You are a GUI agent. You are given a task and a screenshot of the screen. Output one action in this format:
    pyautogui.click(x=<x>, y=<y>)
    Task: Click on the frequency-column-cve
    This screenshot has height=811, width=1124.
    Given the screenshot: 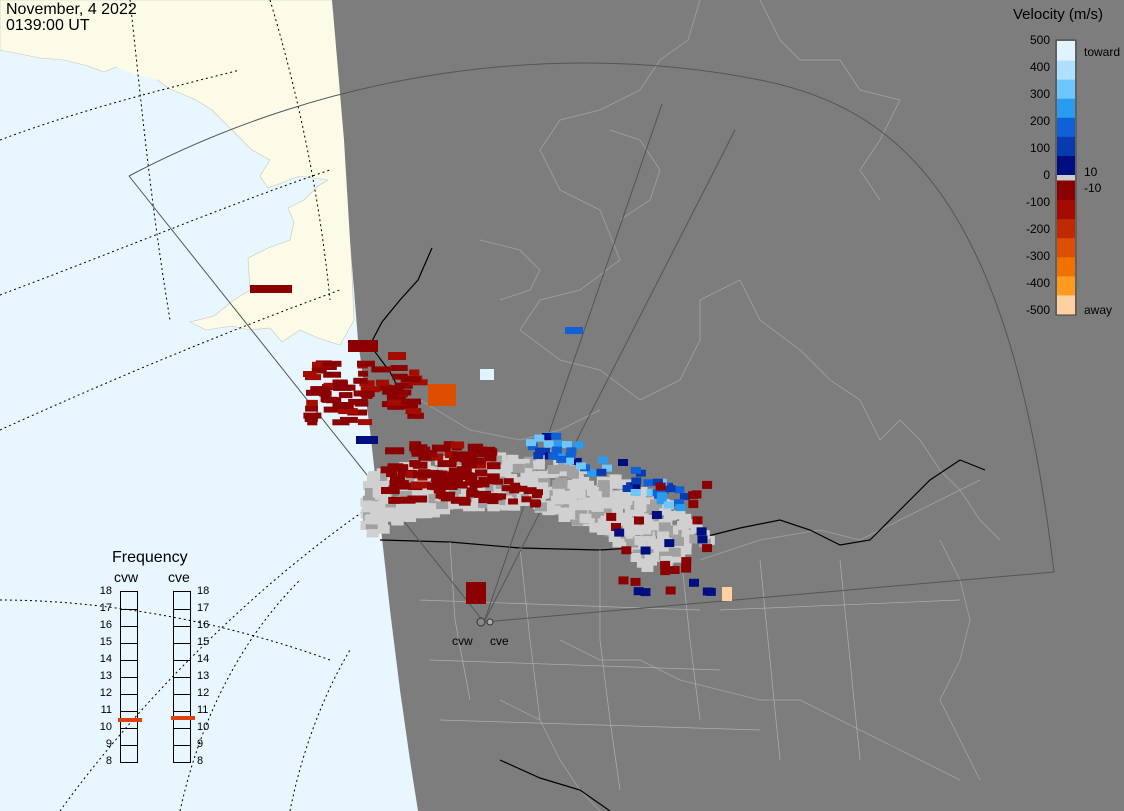 What is the action you would take?
    pyautogui.click(x=183, y=677)
    